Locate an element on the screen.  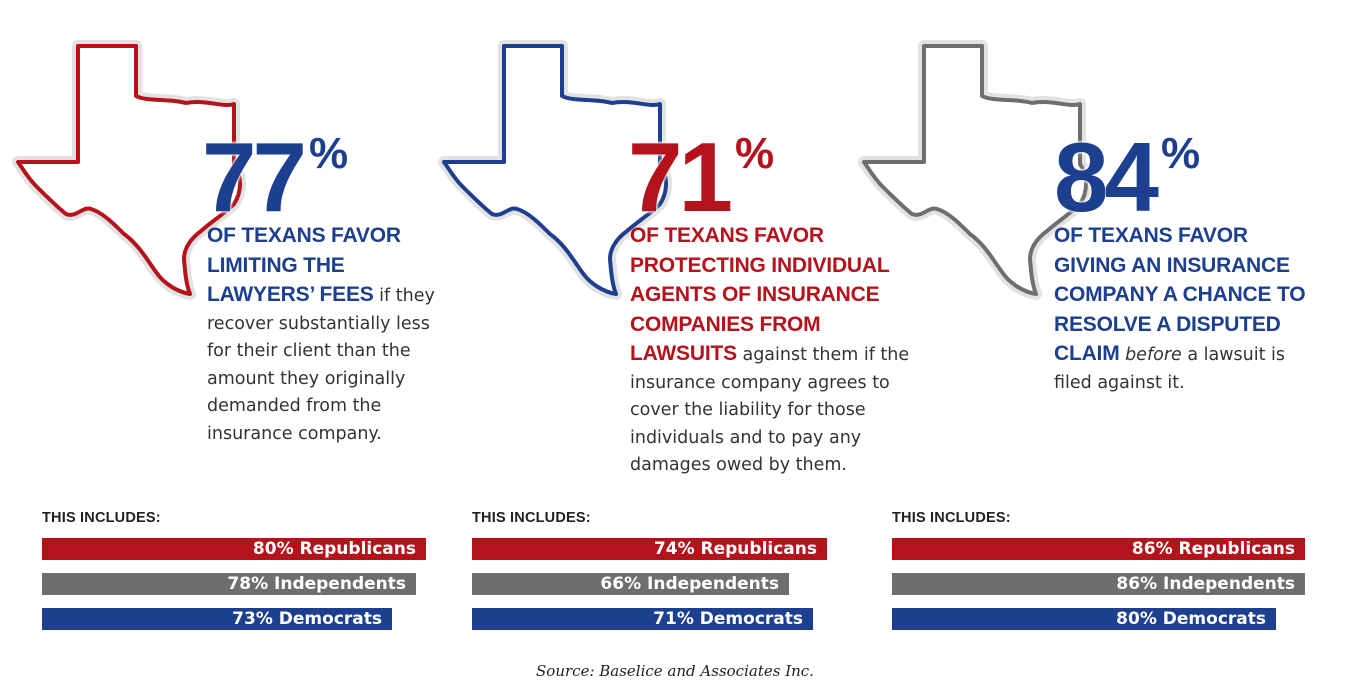
headline-detail: a lawsuit is filed against it. is located at coordinates (1170, 369).